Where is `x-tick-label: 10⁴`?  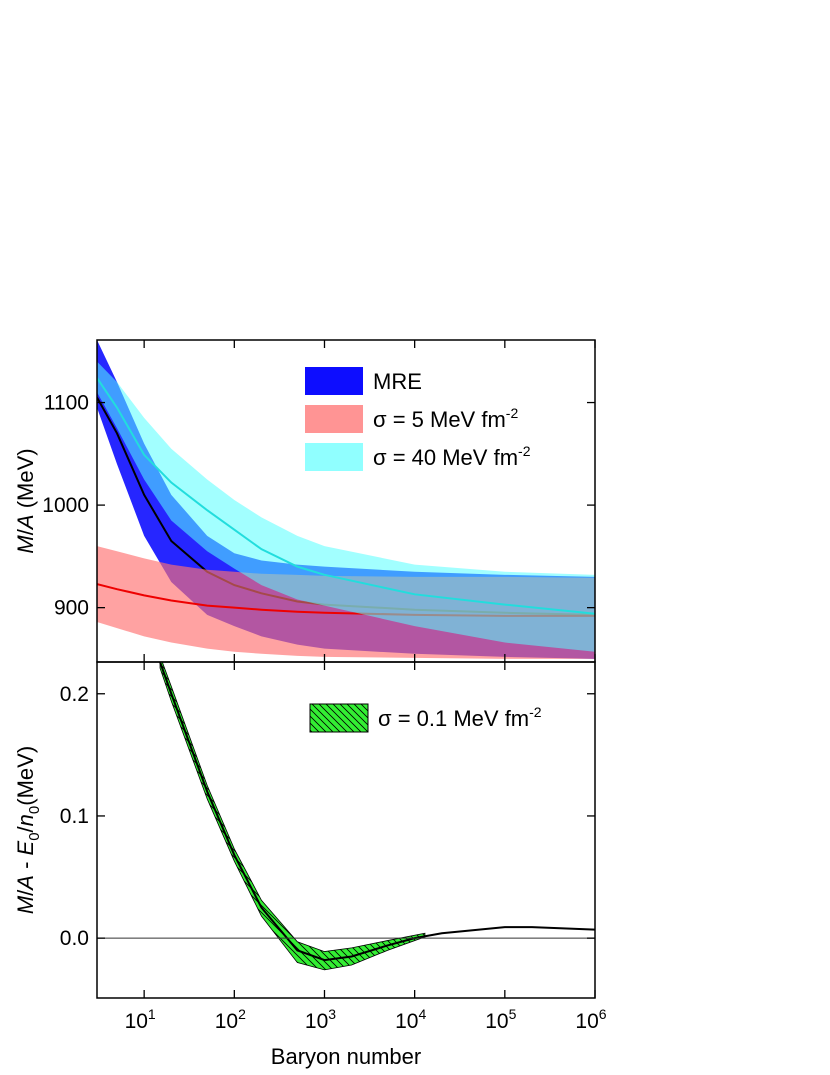
x-tick-label: 10⁴ is located at coordinates (410, 1019).